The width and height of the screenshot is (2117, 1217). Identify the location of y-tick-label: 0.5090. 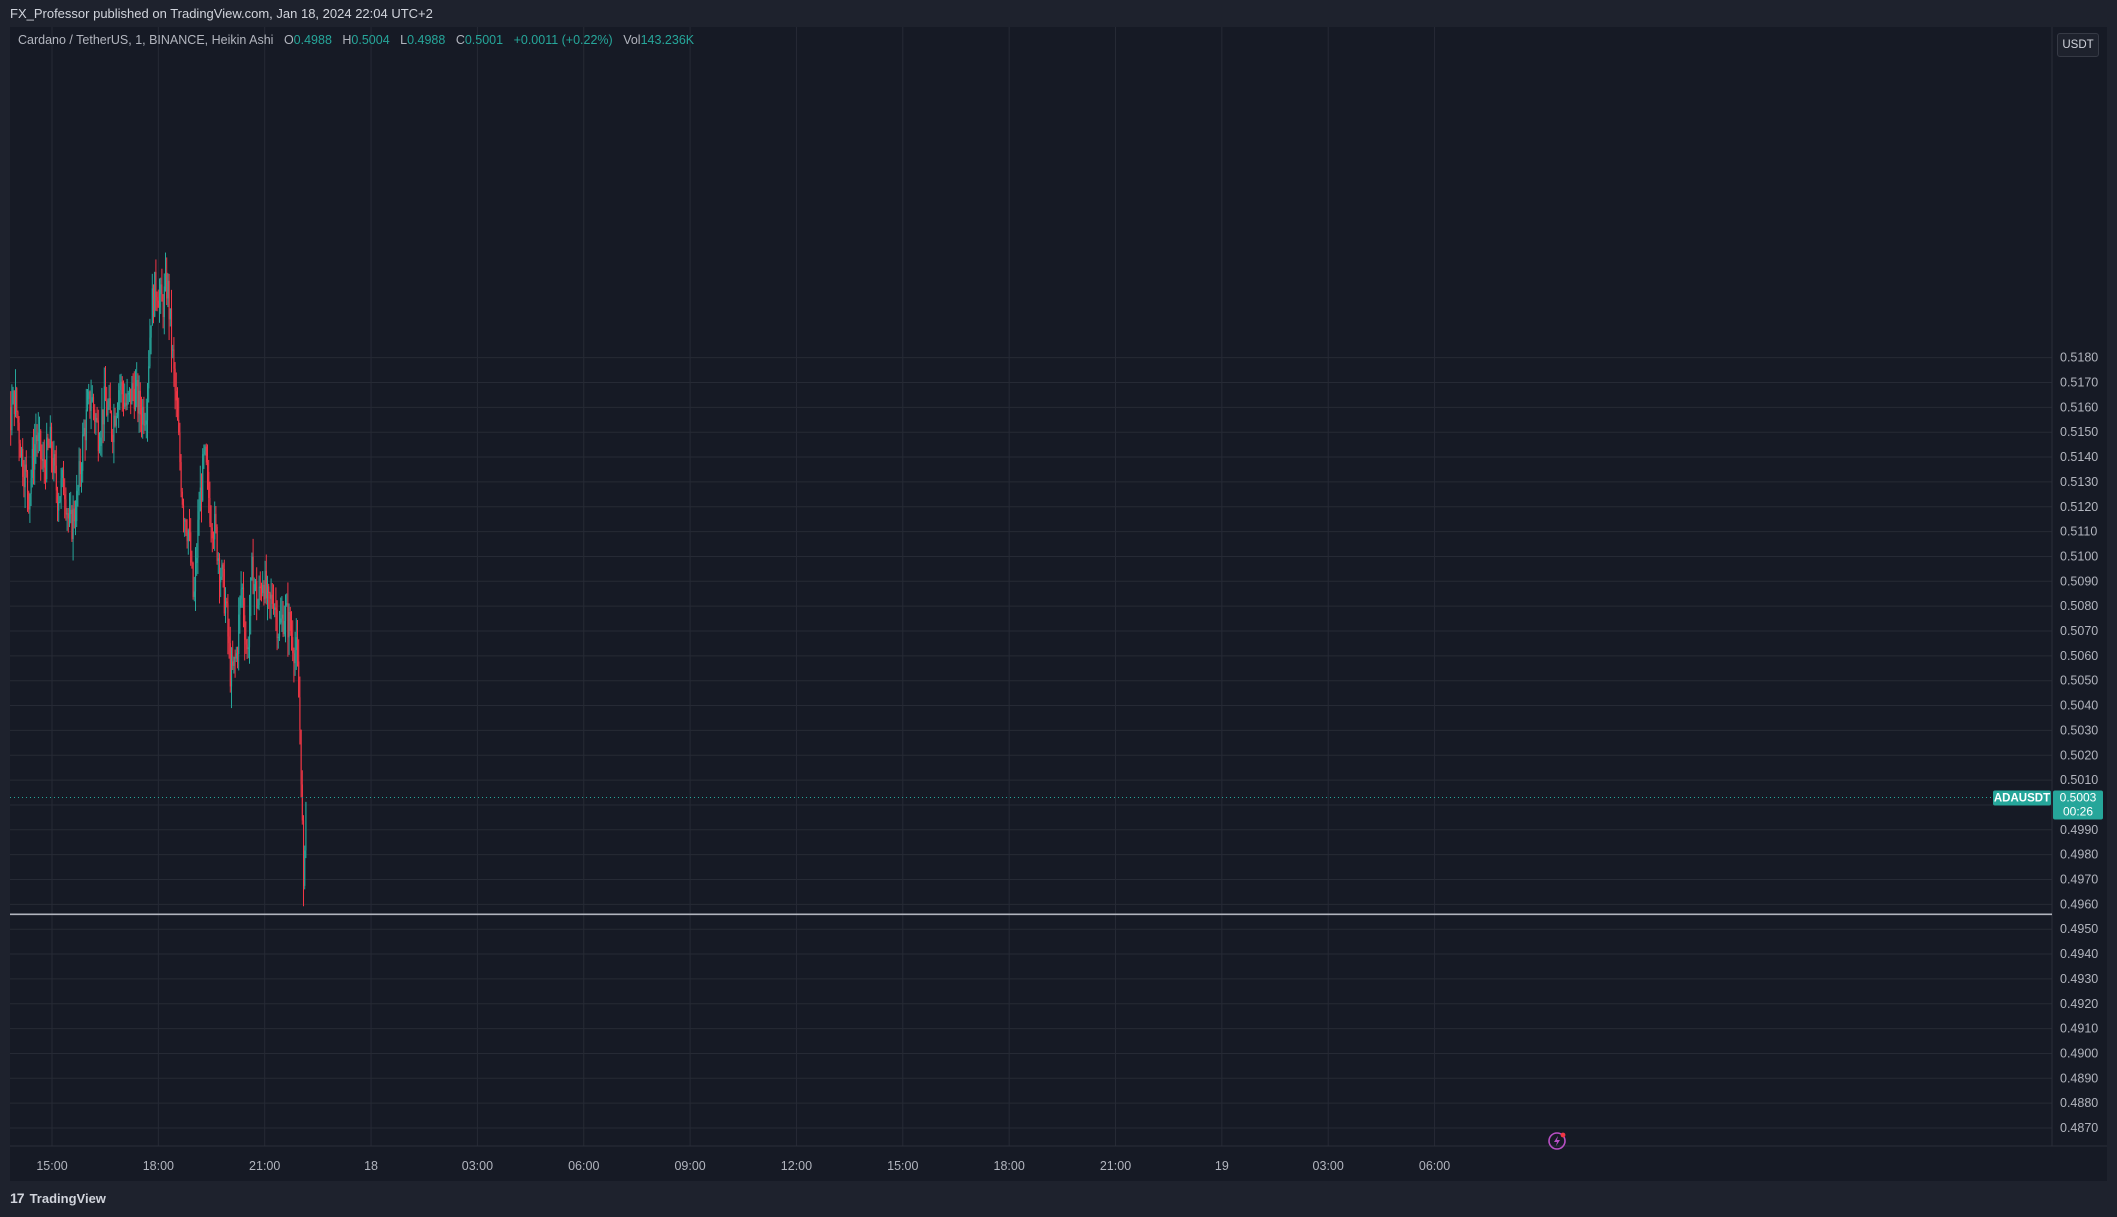
(2079, 581).